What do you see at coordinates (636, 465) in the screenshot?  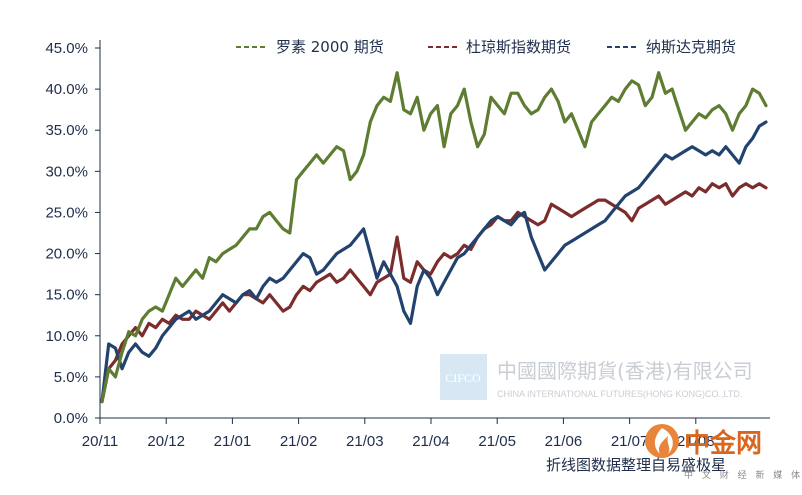 I see `source-note: 折线图数据整理自易盛极星` at bounding box center [636, 465].